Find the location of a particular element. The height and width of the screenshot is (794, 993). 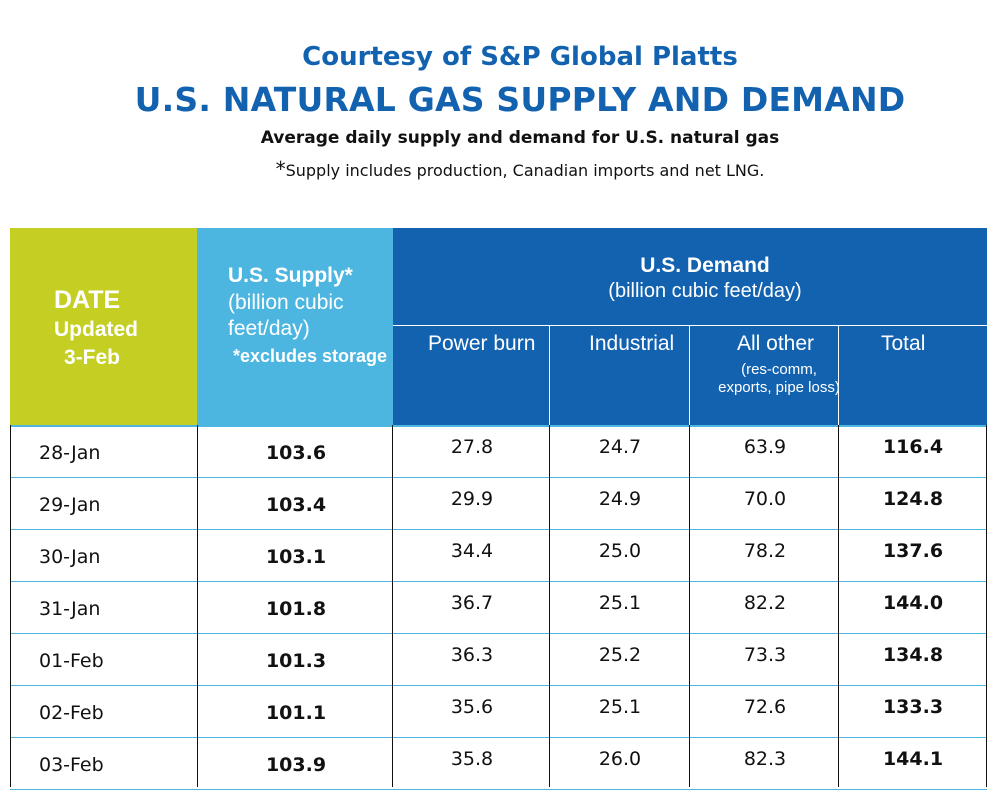

power-burn-header: Power burn is located at coordinates (482, 343).